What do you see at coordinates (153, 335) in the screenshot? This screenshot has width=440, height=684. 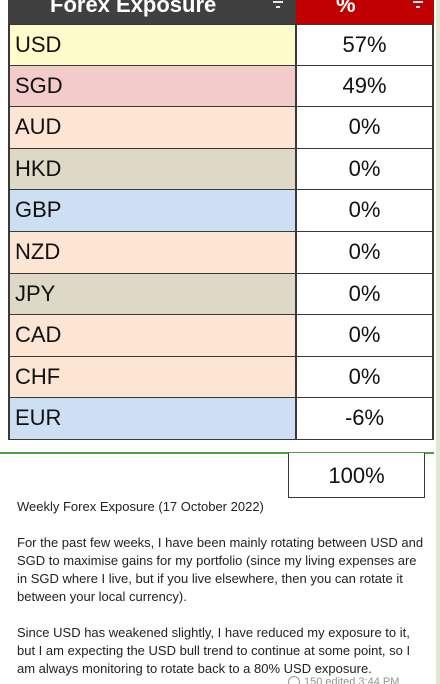 I see `currency-cell: CAD` at bounding box center [153, 335].